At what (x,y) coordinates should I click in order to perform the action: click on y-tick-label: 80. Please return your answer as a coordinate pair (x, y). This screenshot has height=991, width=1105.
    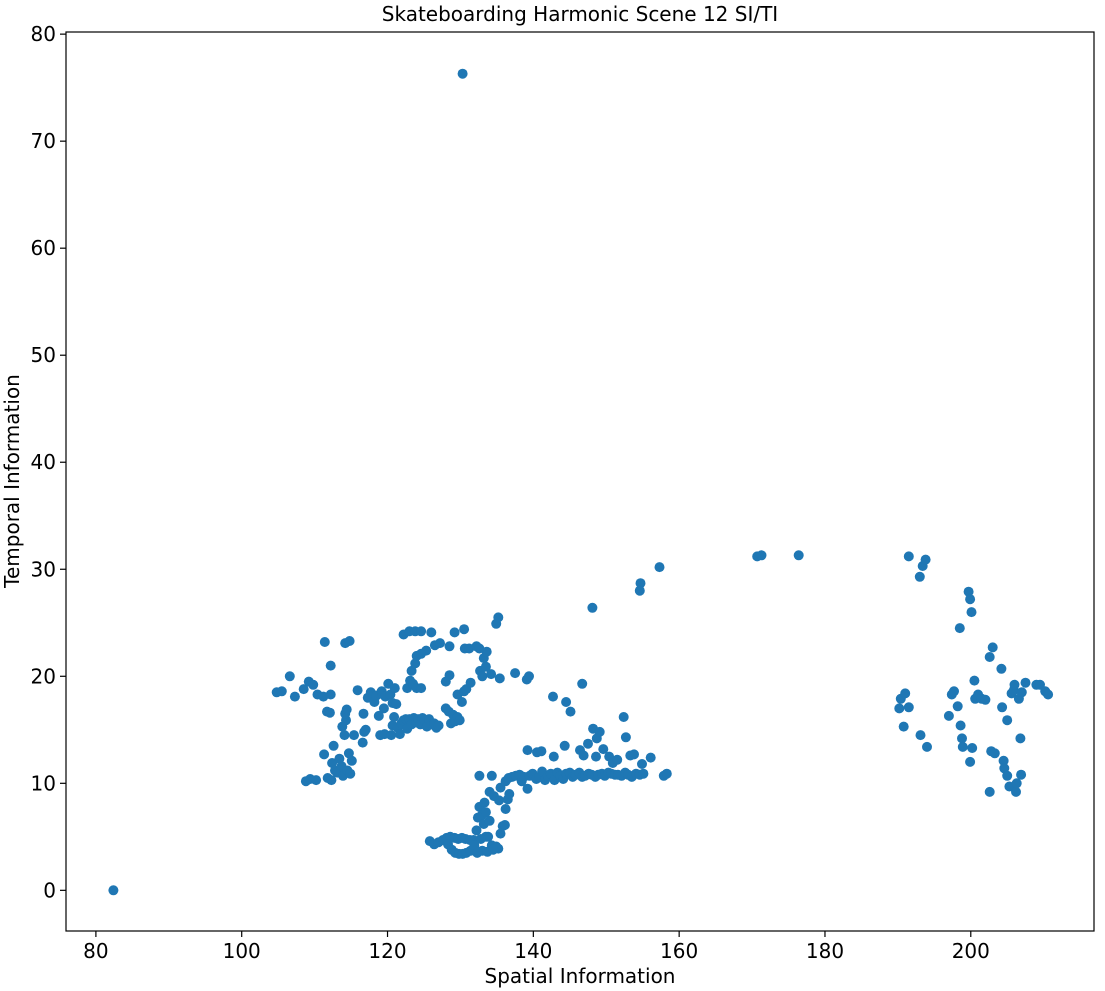
    Looking at the image, I should click on (43, 34).